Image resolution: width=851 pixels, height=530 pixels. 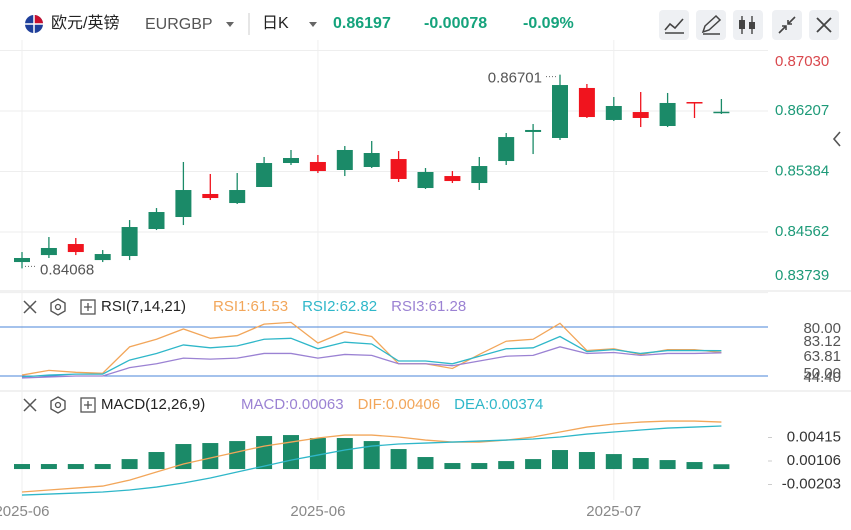 I want to click on last-price: 0.86197, so click(x=362, y=23).